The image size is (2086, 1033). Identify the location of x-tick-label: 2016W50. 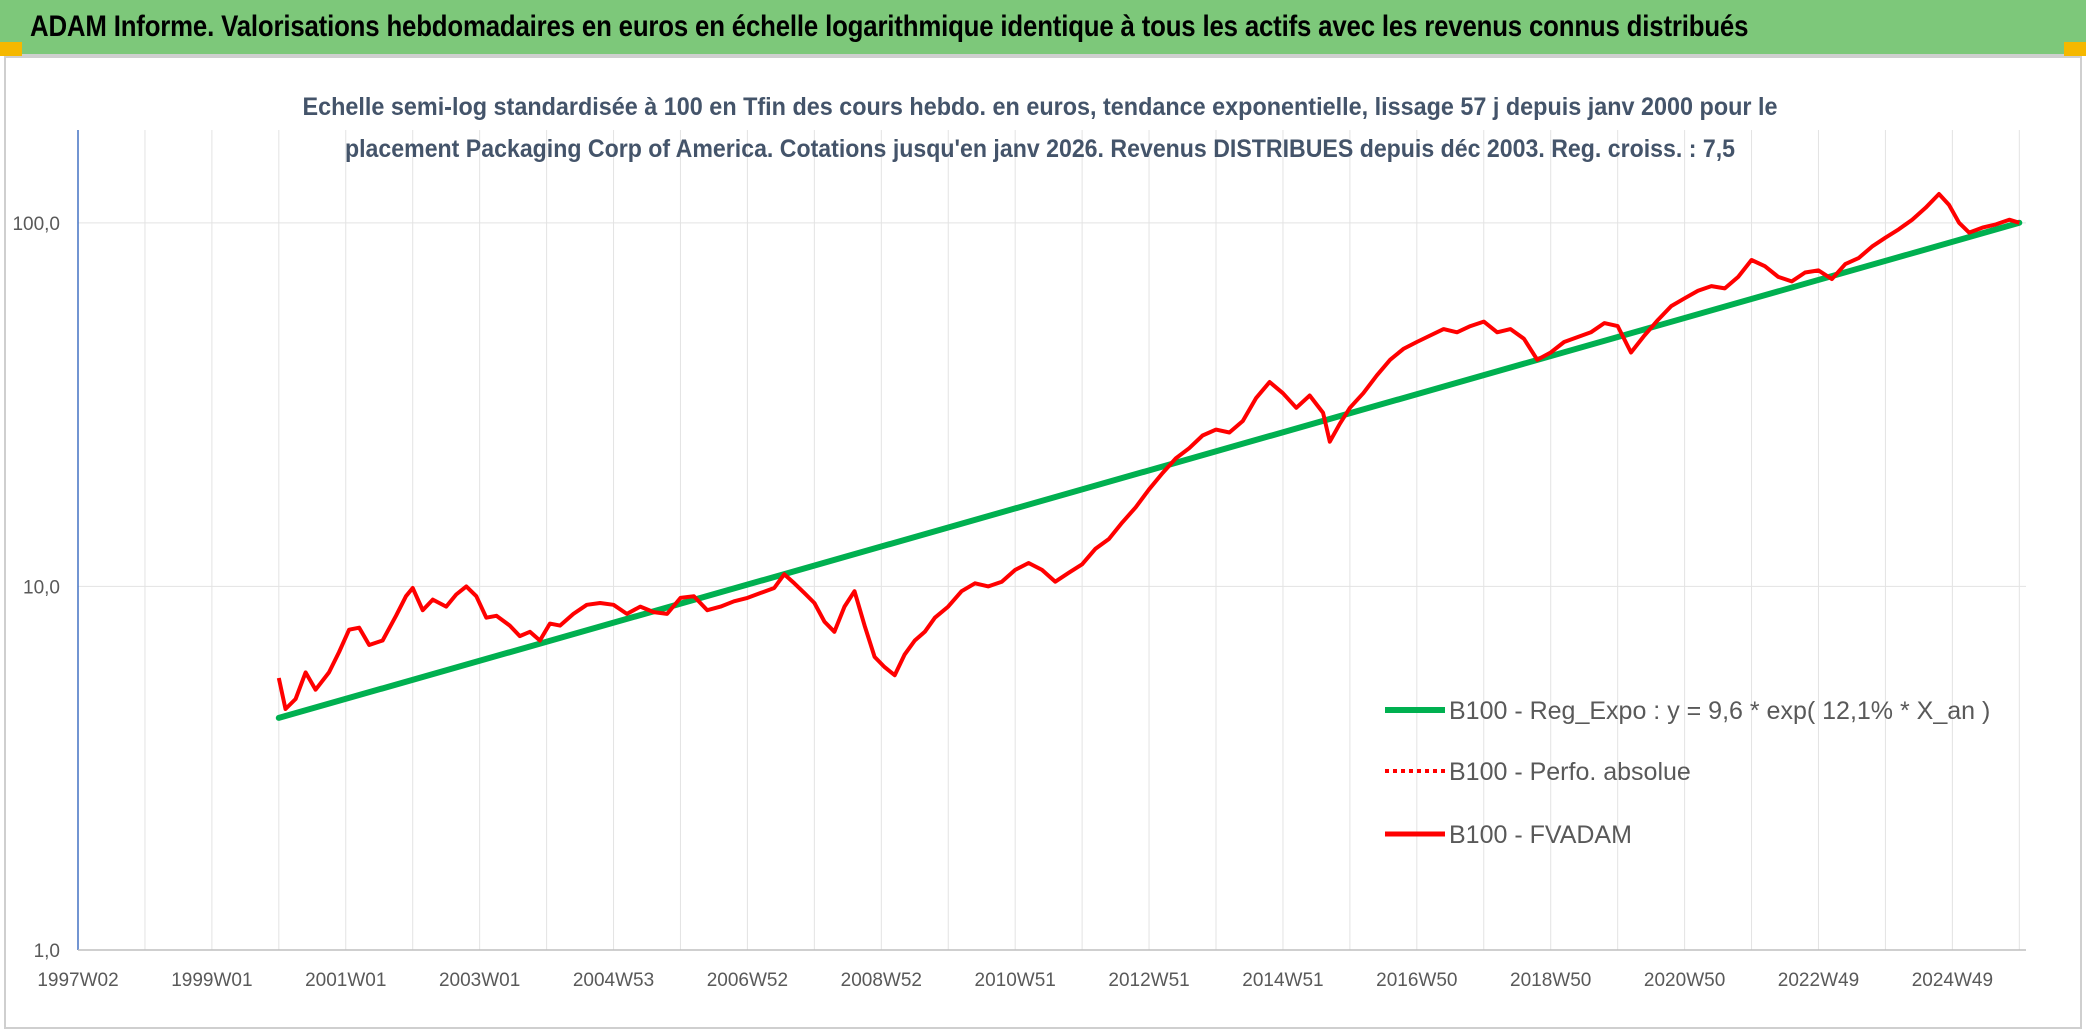
(1416, 980).